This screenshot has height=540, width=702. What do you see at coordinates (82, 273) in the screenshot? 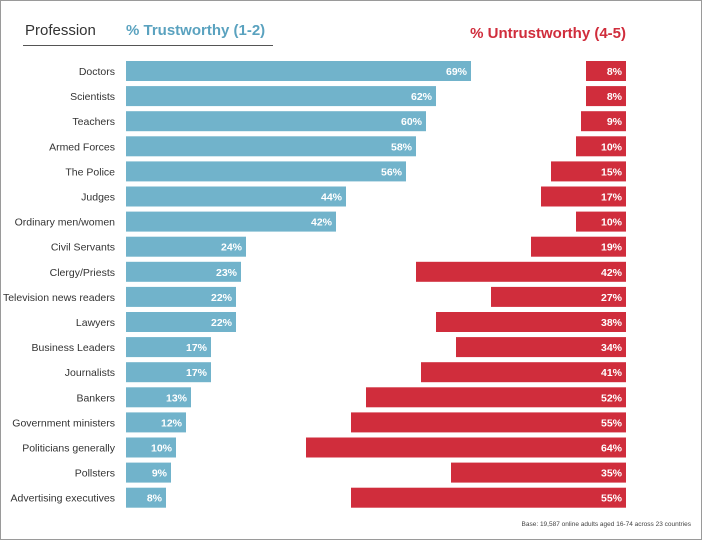
I see `category-label: Clergy/Priests` at bounding box center [82, 273].